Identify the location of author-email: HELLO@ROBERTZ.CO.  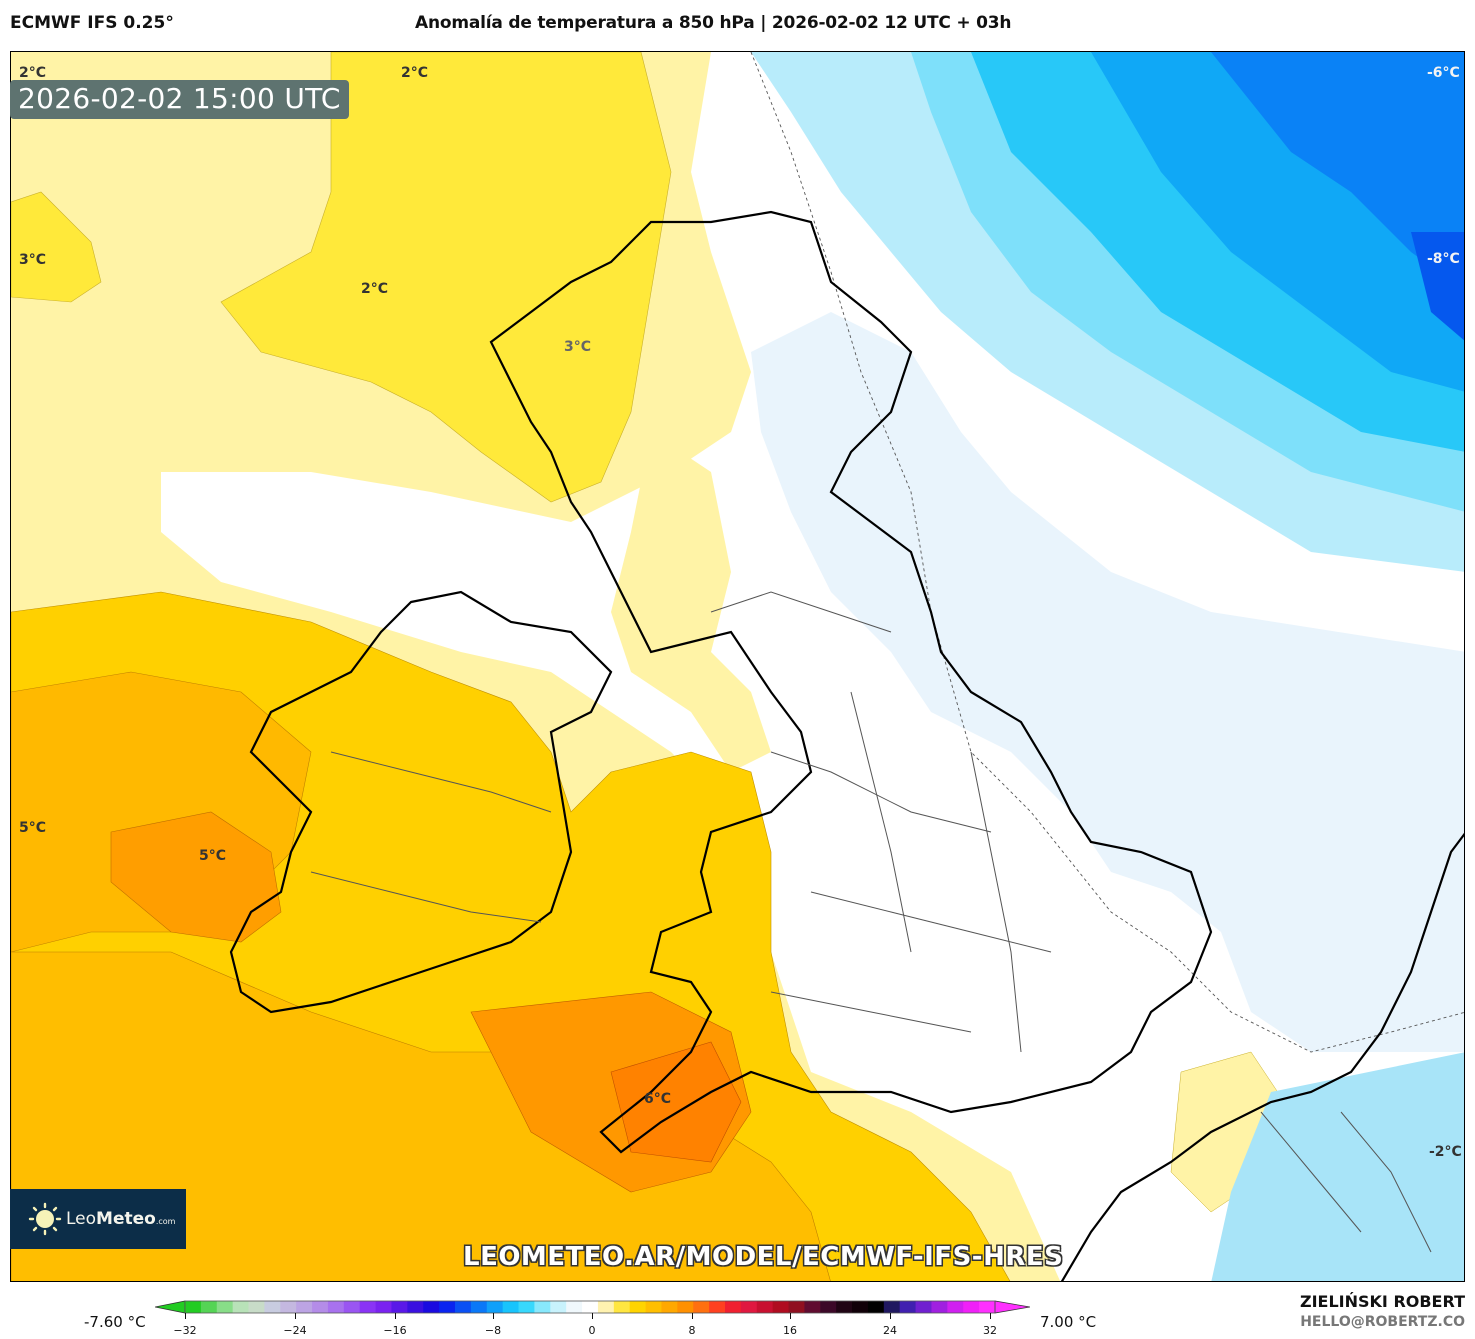
(1382, 1322).